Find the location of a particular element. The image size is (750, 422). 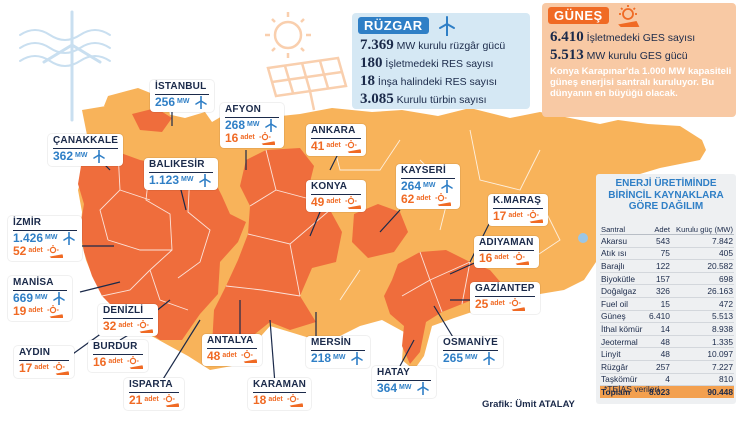

table-row: Barajlı 122 20.582 is located at coordinates (667, 266).